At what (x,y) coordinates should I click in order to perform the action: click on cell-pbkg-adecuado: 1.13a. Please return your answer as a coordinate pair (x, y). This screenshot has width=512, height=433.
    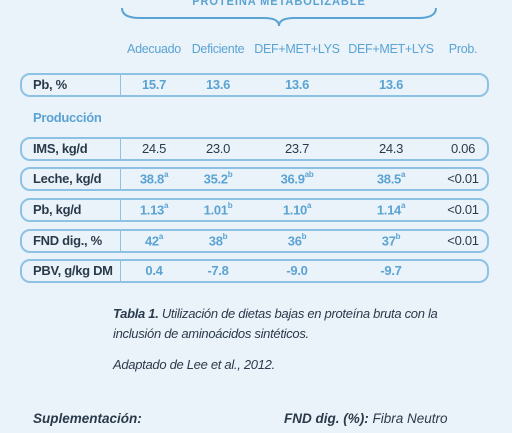
    Looking at the image, I should click on (154, 209).